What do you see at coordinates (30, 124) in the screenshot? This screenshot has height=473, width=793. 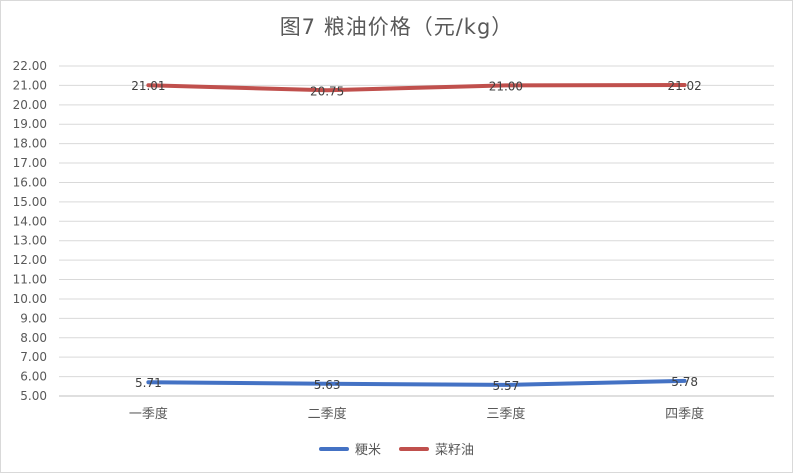 I see `y-tick-label: 19.00` at bounding box center [30, 124].